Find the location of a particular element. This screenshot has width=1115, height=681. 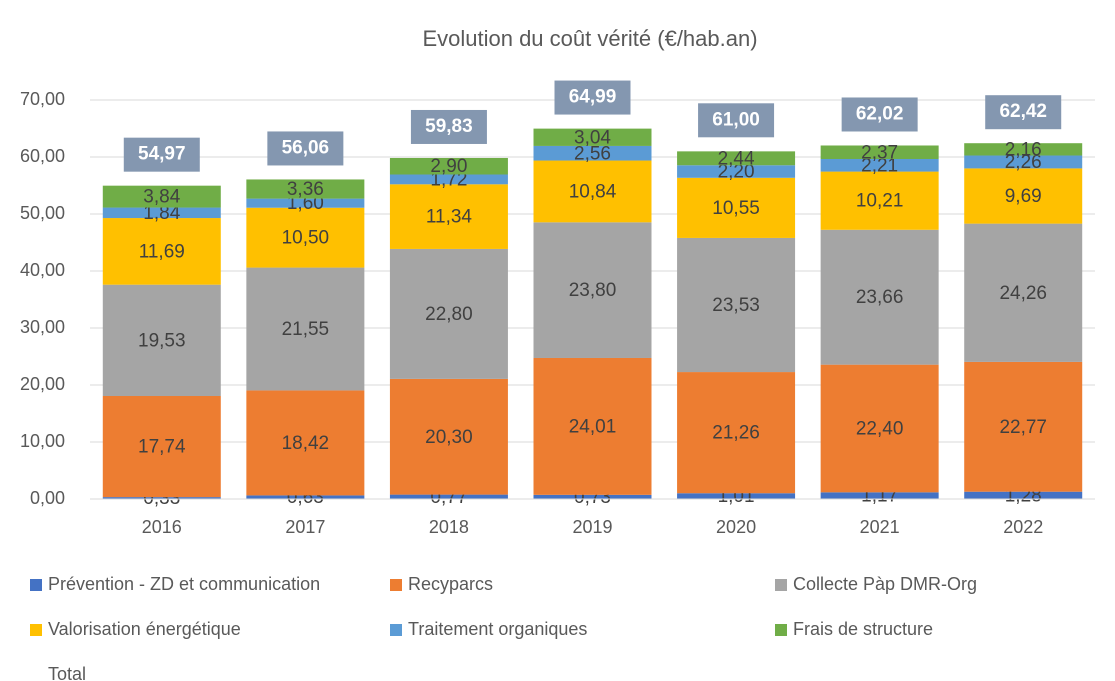

y-tick-label: 30,00 is located at coordinates (42, 327).